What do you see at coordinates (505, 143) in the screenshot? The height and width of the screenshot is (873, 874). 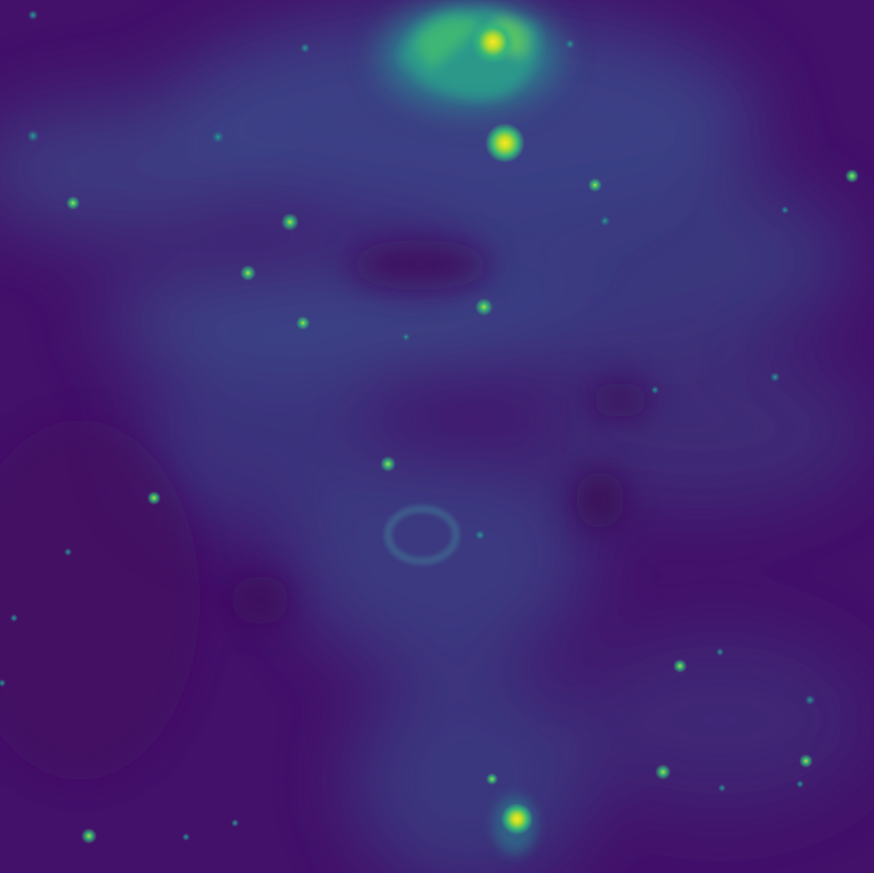 I see `bright-source-upper` at bounding box center [505, 143].